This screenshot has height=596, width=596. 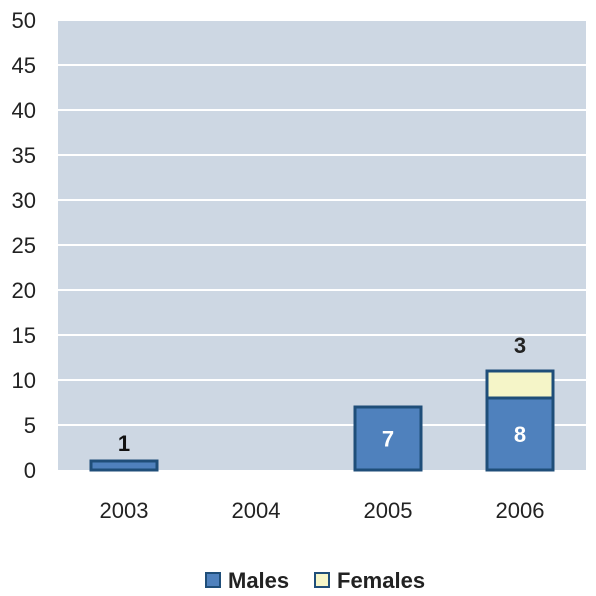 I want to click on y-tick-label: 50, so click(x=24, y=20).